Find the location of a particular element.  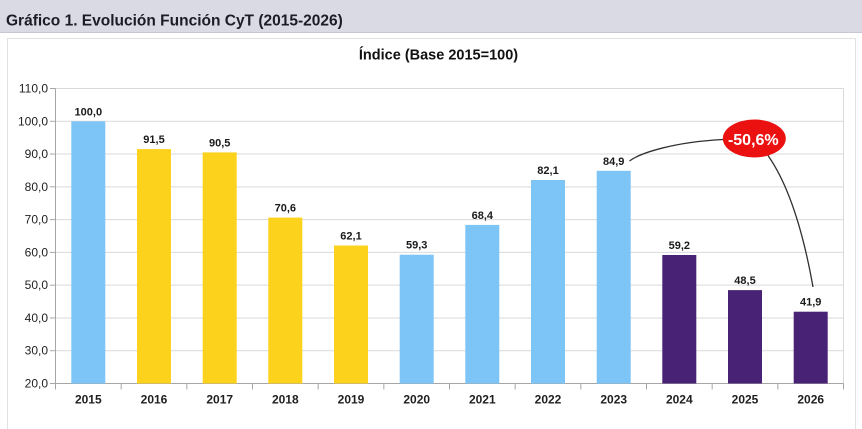

svg-text: 84,9 is located at coordinates (613, 162).